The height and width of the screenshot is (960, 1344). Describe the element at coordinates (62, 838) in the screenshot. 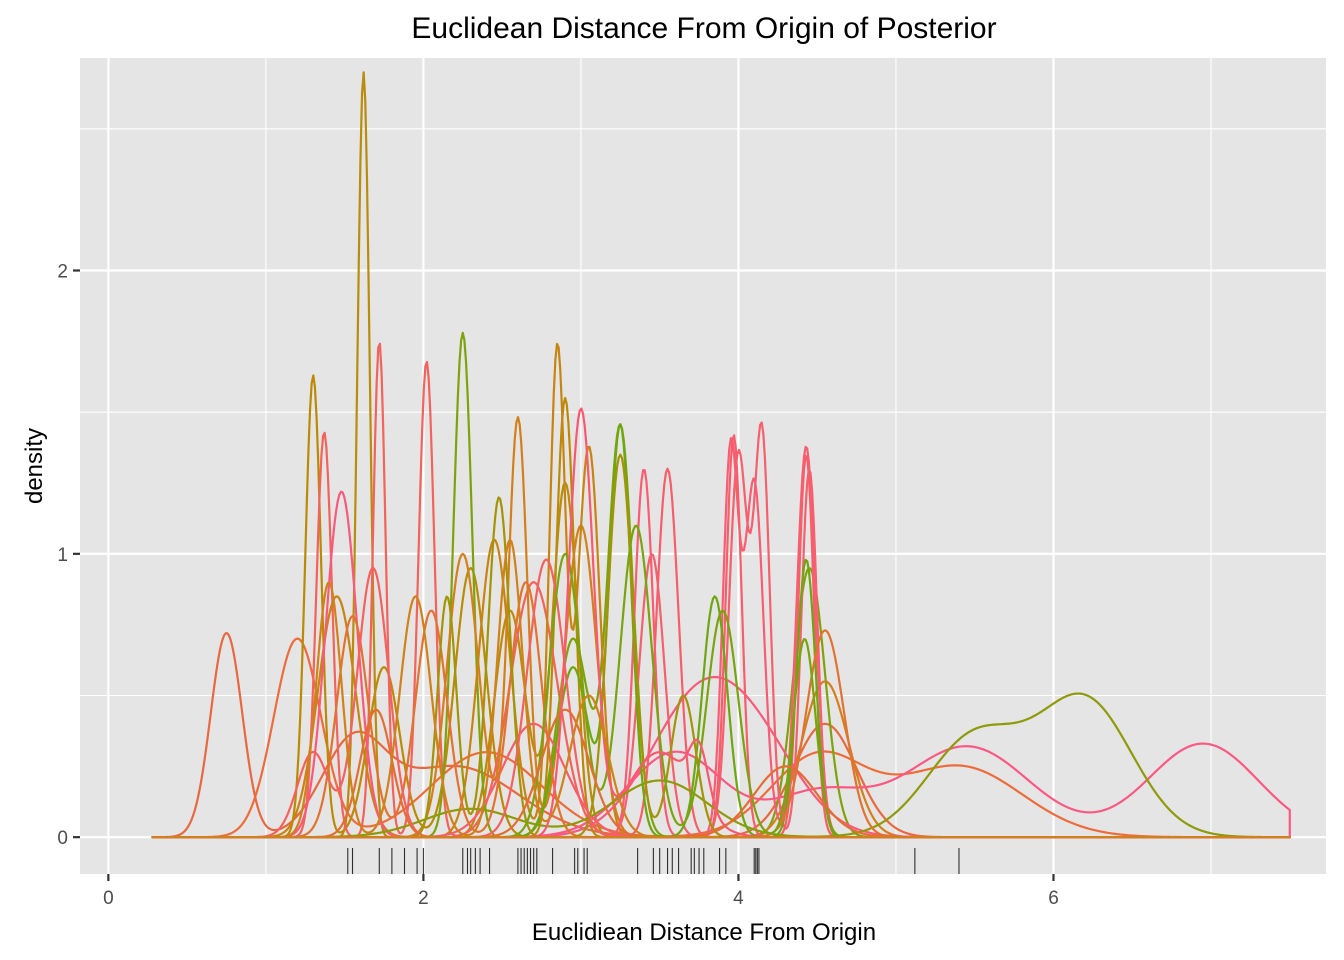

I see `y-tick-label: 0` at that location.